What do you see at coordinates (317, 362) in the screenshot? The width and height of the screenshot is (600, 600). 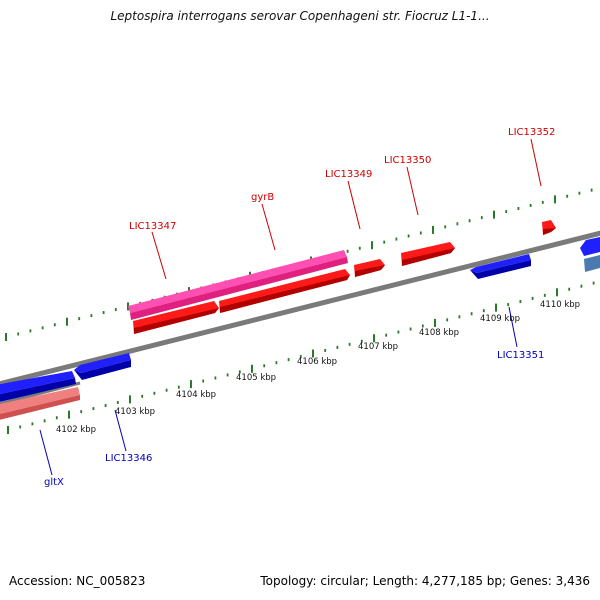 I see `scale-label-4106: 4106 kbp` at bounding box center [317, 362].